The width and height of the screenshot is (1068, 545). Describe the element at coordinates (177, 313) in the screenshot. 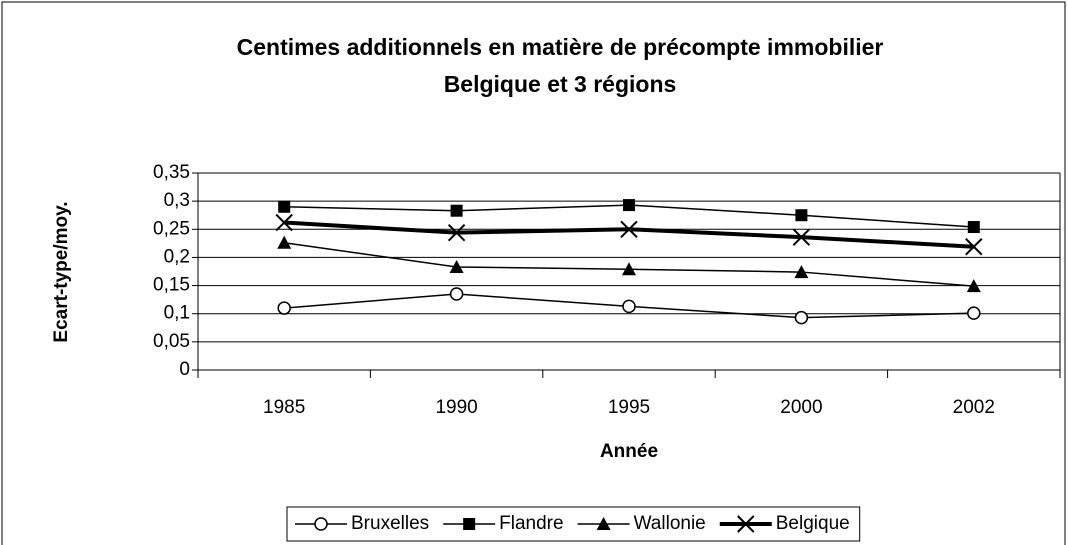

I see `y-tick-label: 0,1` at that location.